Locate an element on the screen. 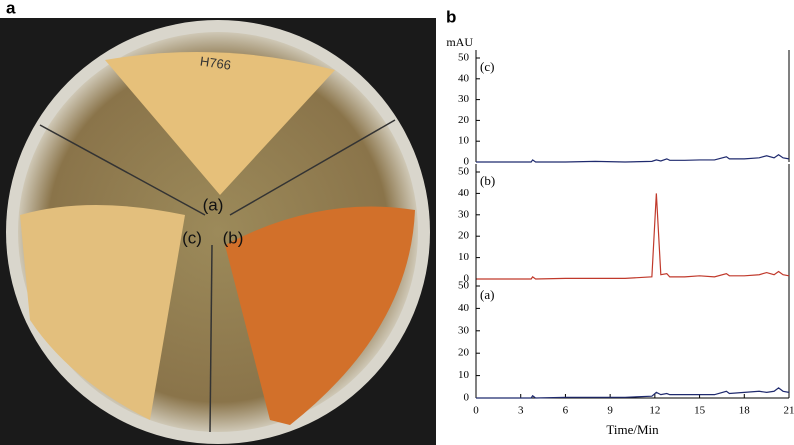 Image resolution: width=794 pixels, height=445 pixels. trace-label: (c) is located at coordinates (487, 66).